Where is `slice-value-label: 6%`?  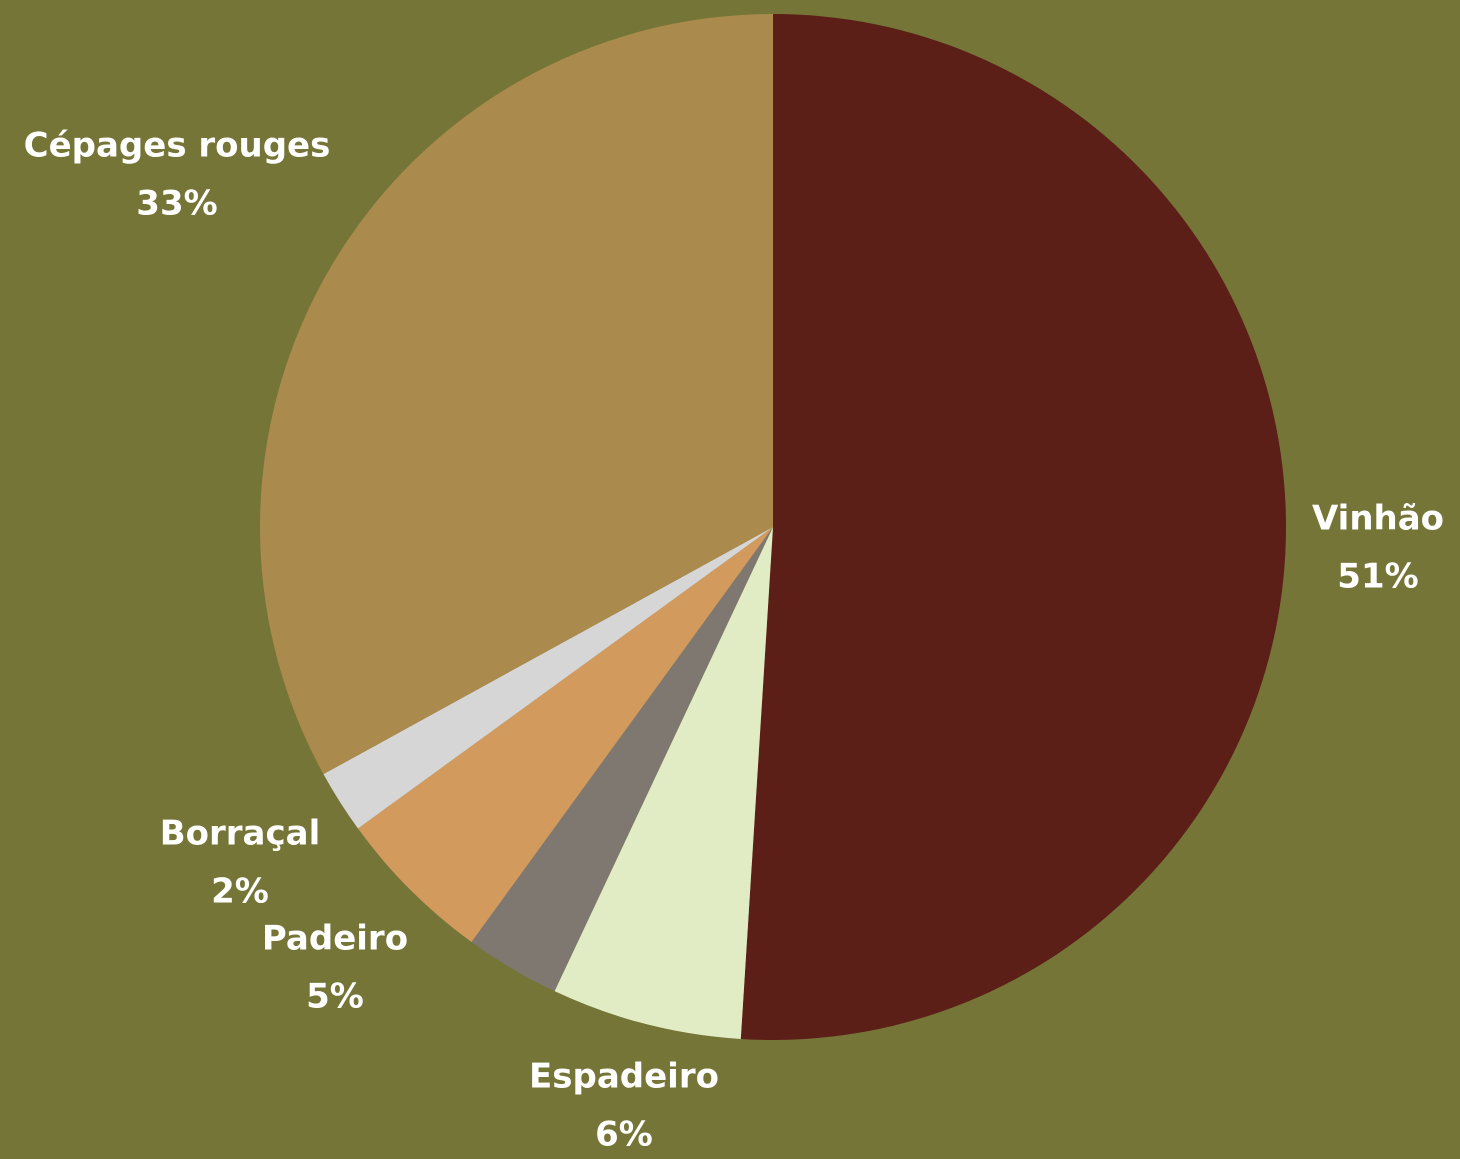 slice-value-label: 6% is located at coordinates (624, 1135).